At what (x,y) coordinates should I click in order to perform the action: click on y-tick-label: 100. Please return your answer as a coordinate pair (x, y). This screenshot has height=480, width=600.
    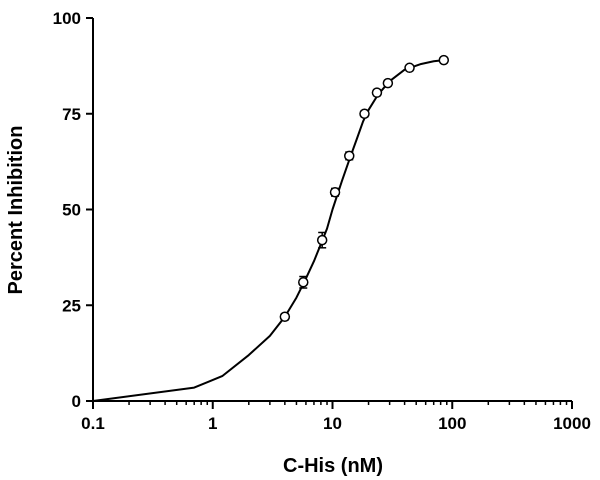
    Looking at the image, I should click on (67, 18).